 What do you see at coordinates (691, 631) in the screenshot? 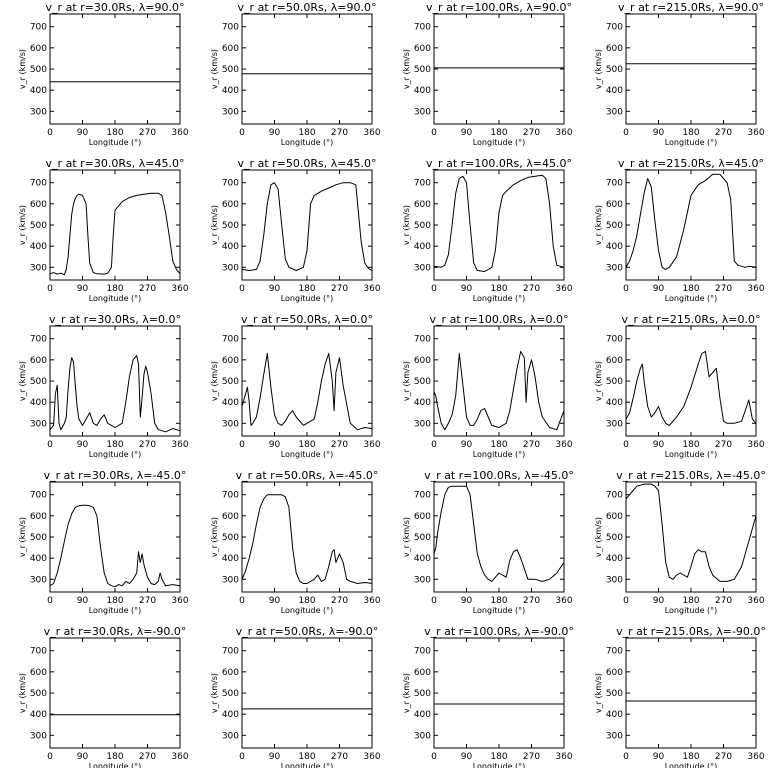
I see `panel-title: v_r at r=215.0Rs, λ=-90.0°` at bounding box center [691, 631].